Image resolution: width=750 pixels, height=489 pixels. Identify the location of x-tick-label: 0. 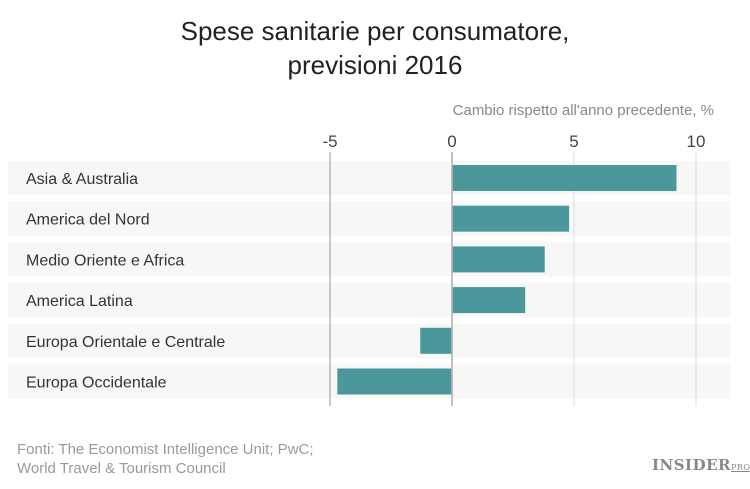
(451, 141).